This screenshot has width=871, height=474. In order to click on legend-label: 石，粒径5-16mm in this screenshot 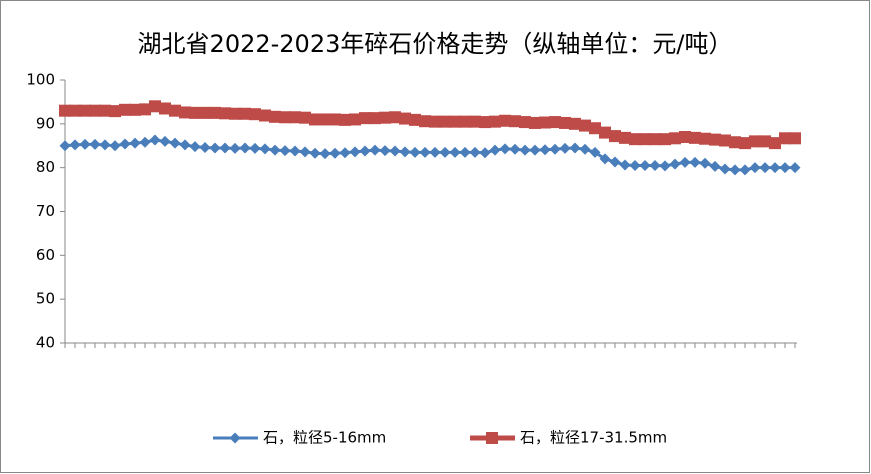, I will do `click(324, 438)`.